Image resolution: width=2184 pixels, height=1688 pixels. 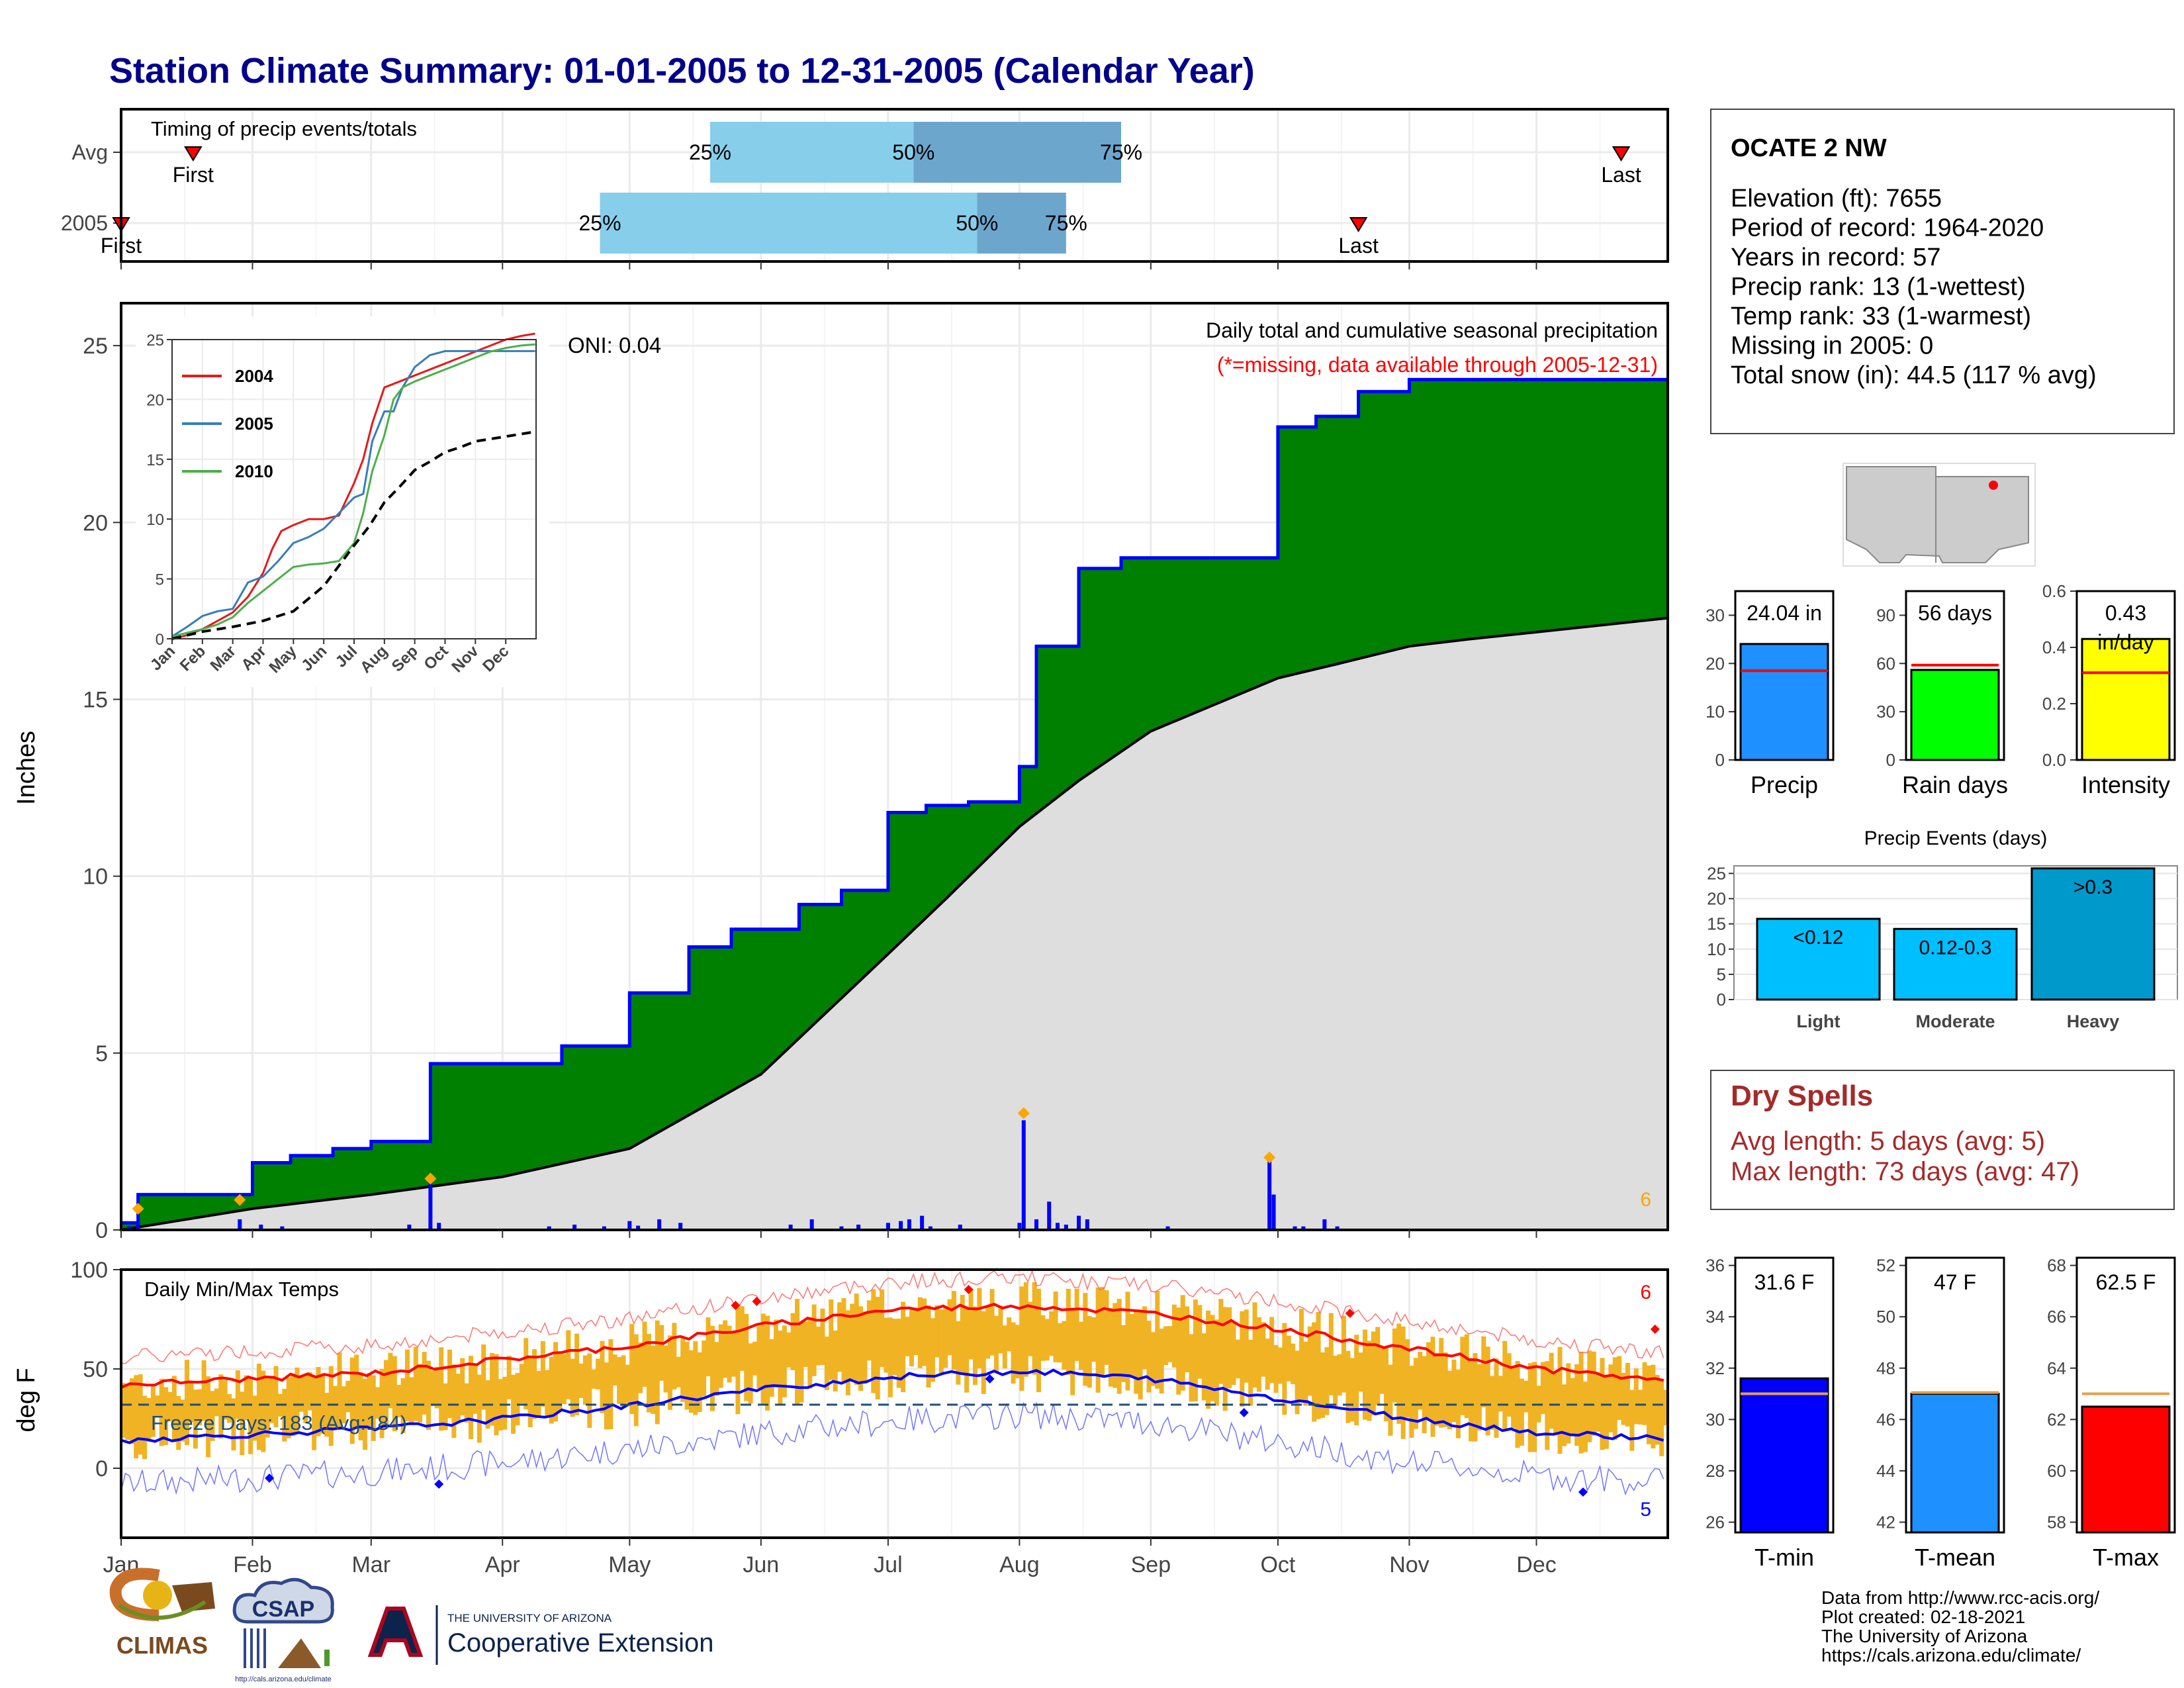 I want to click on precip-events-ytick-label: 5, so click(x=1721, y=974).